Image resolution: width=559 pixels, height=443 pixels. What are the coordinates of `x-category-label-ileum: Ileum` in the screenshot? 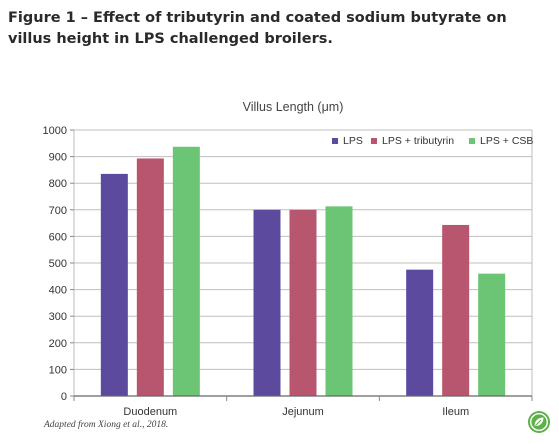 It's located at (455, 412).